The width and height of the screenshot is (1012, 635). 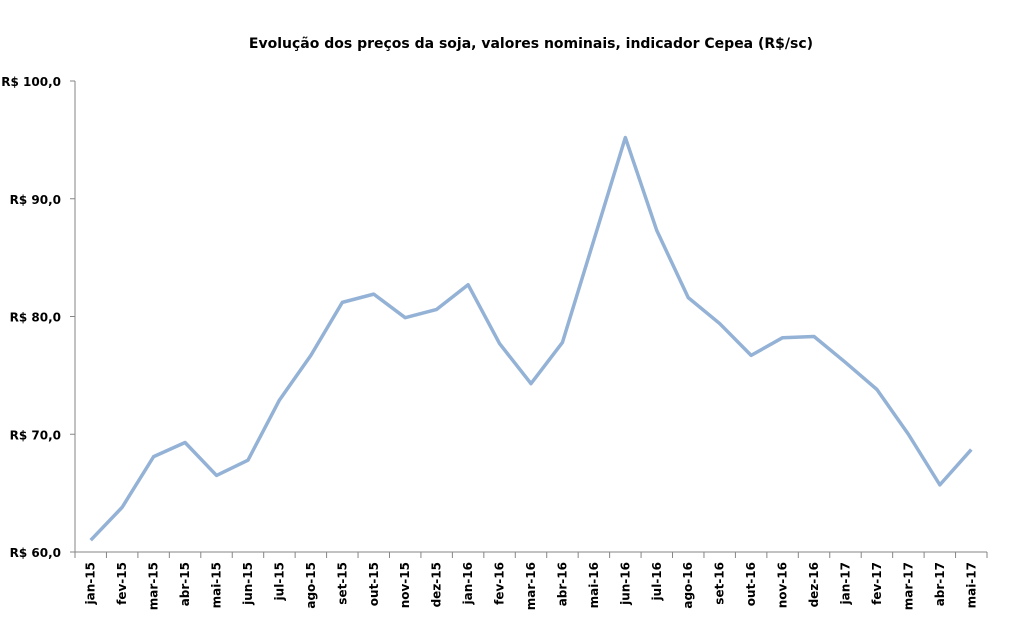 I want to click on x-tick-label: mar-17, so click(x=908, y=586).